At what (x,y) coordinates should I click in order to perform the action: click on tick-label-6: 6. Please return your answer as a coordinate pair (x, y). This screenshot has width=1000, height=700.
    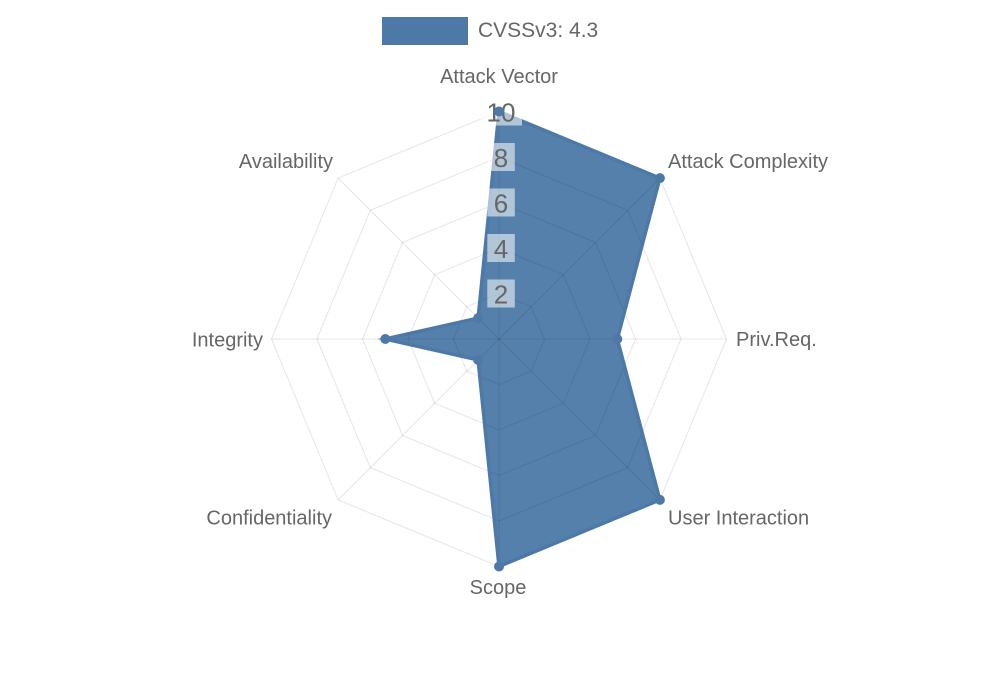
    Looking at the image, I should click on (501, 204).